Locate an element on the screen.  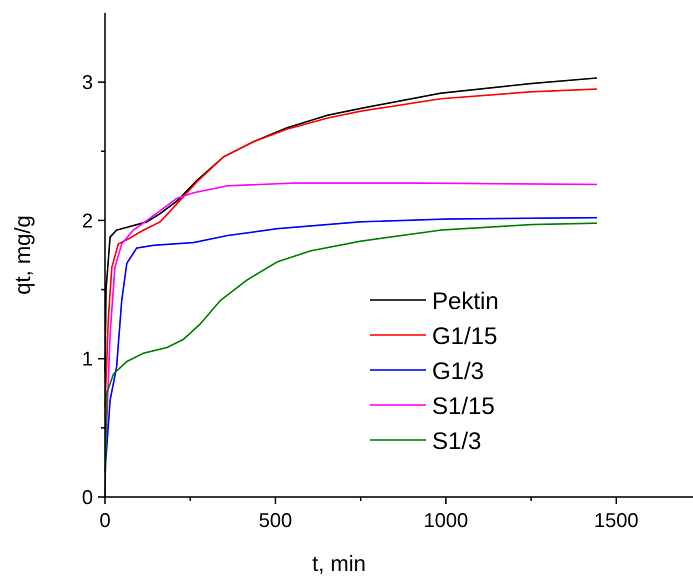
y-tick-label: 1 is located at coordinates (87, 359).